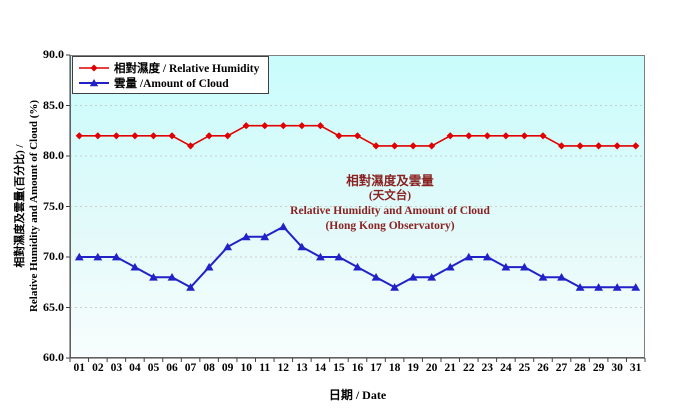 The image size is (684, 420). What do you see at coordinates (394, 368) in the screenshot?
I see `x-tick-label: 18` at bounding box center [394, 368].